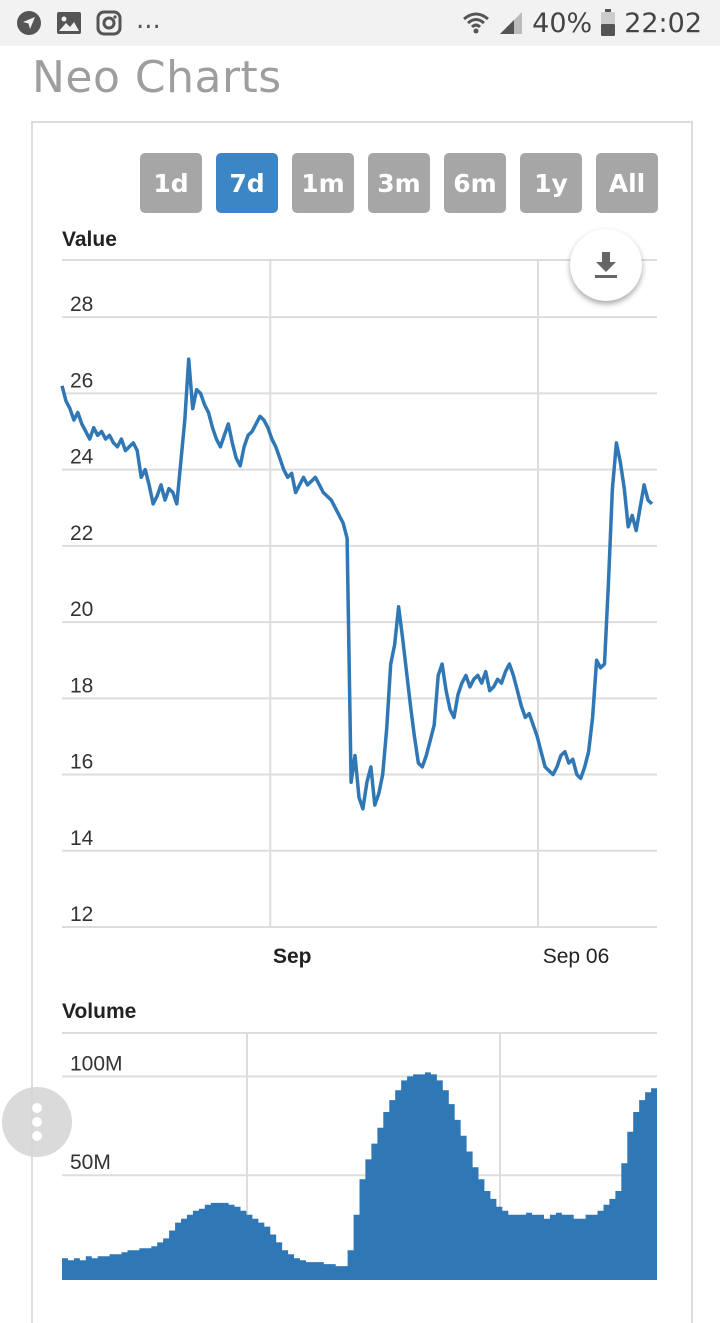 Image resolution: width=720 pixels, height=1323 pixels. Describe the element at coordinates (81, 533) in the screenshot. I see `y-tick-label: 22` at that location.